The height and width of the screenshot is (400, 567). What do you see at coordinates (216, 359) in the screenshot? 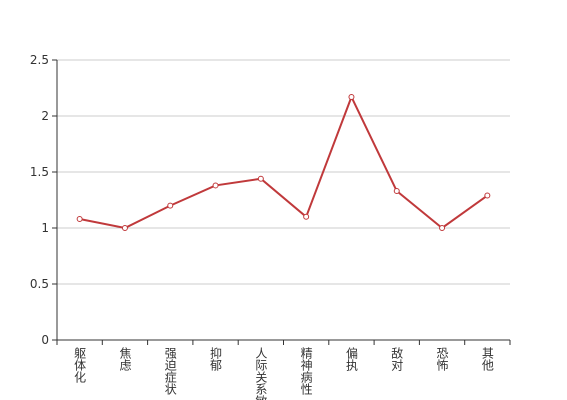
I see `x-tick-label: 抑郁` at bounding box center [216, 359].